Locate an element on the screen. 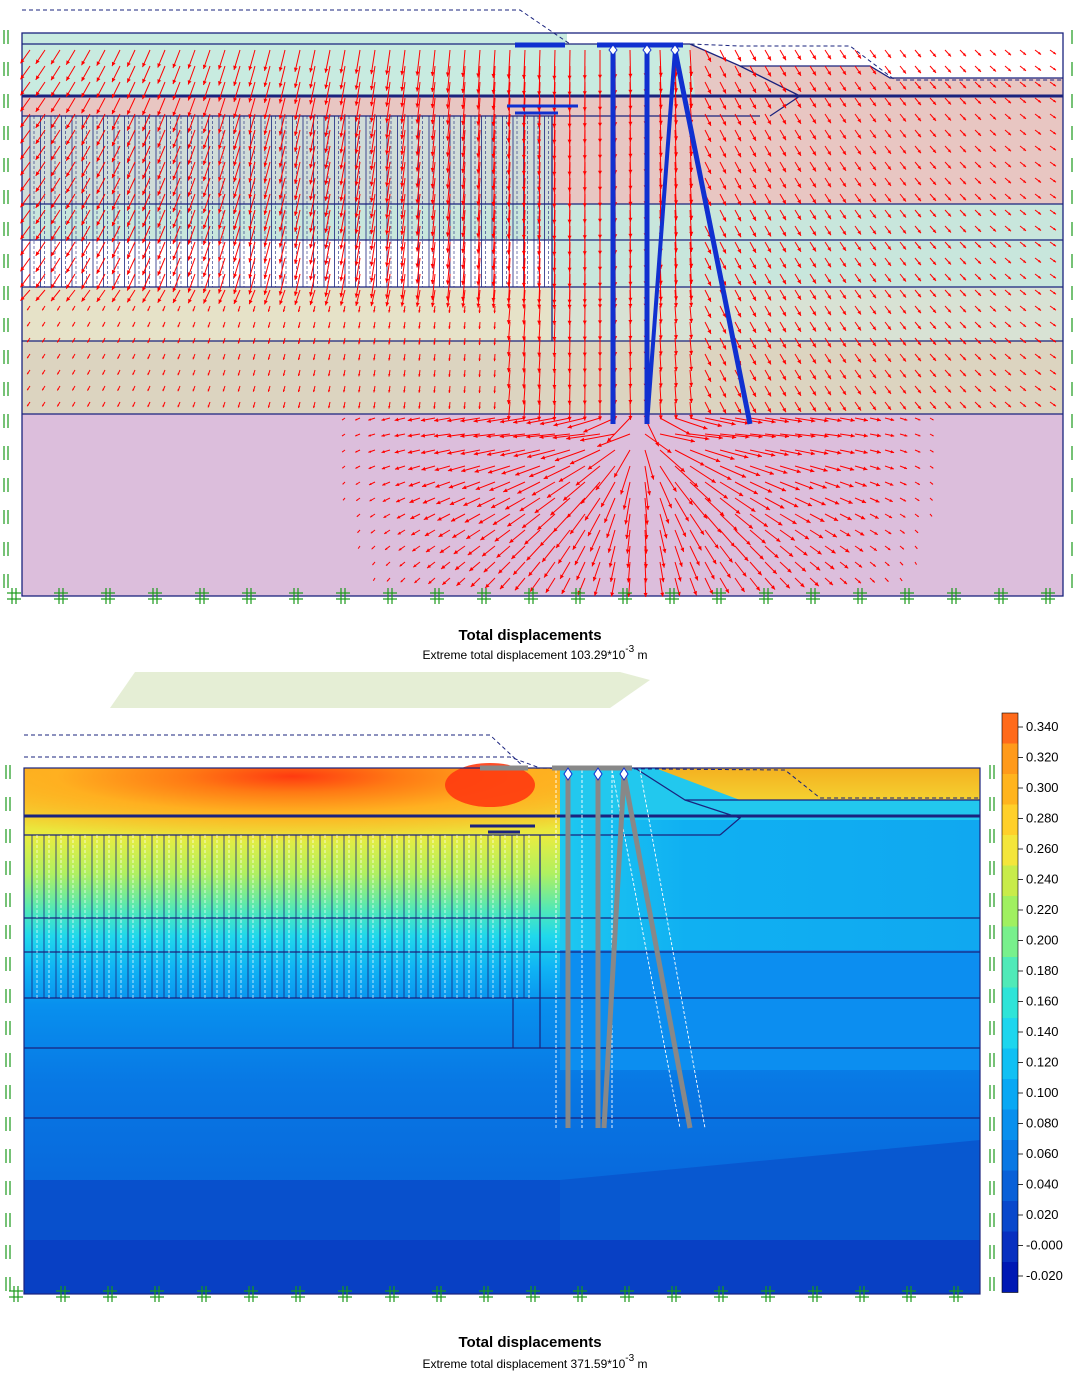 Image resolution: width=1073 pixels, height=1378 pixels. legend-label: 0.200 is located at coordinates (1042, 940).